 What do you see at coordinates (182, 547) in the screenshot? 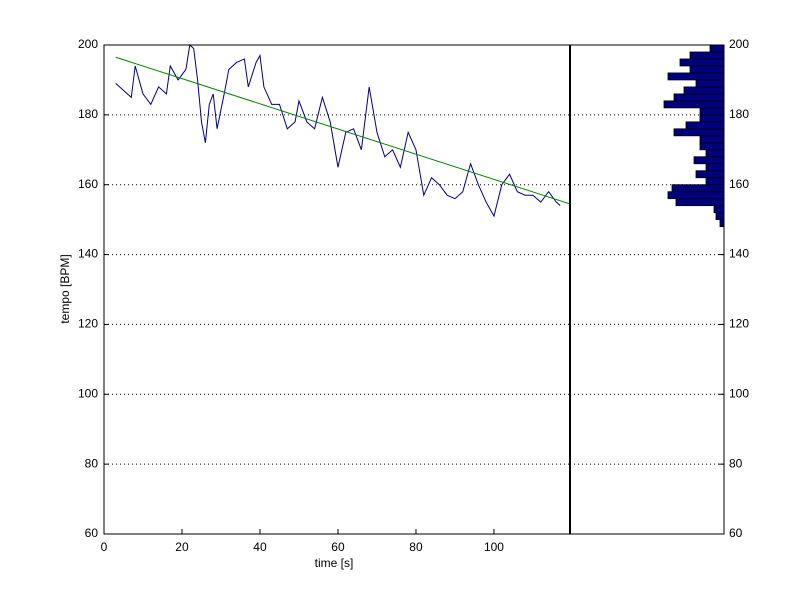
I see `x-tick-label: 20` at bounding box center [182, 547].